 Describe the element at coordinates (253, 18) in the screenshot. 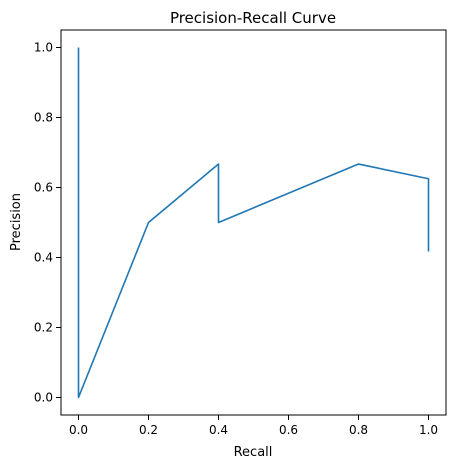

I see `chart-title: Precision-Recall Curve` at that location.